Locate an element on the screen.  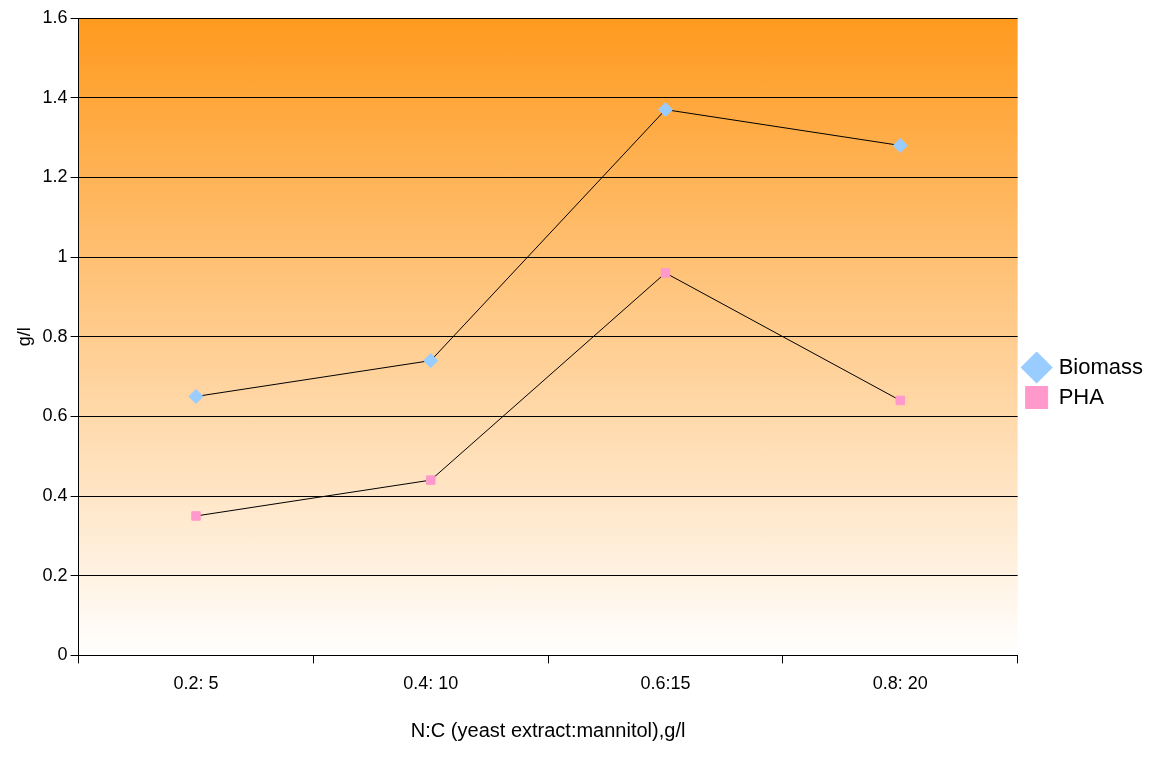
x-tick-label: 0.6:15 is located at coordinates (665, 683).